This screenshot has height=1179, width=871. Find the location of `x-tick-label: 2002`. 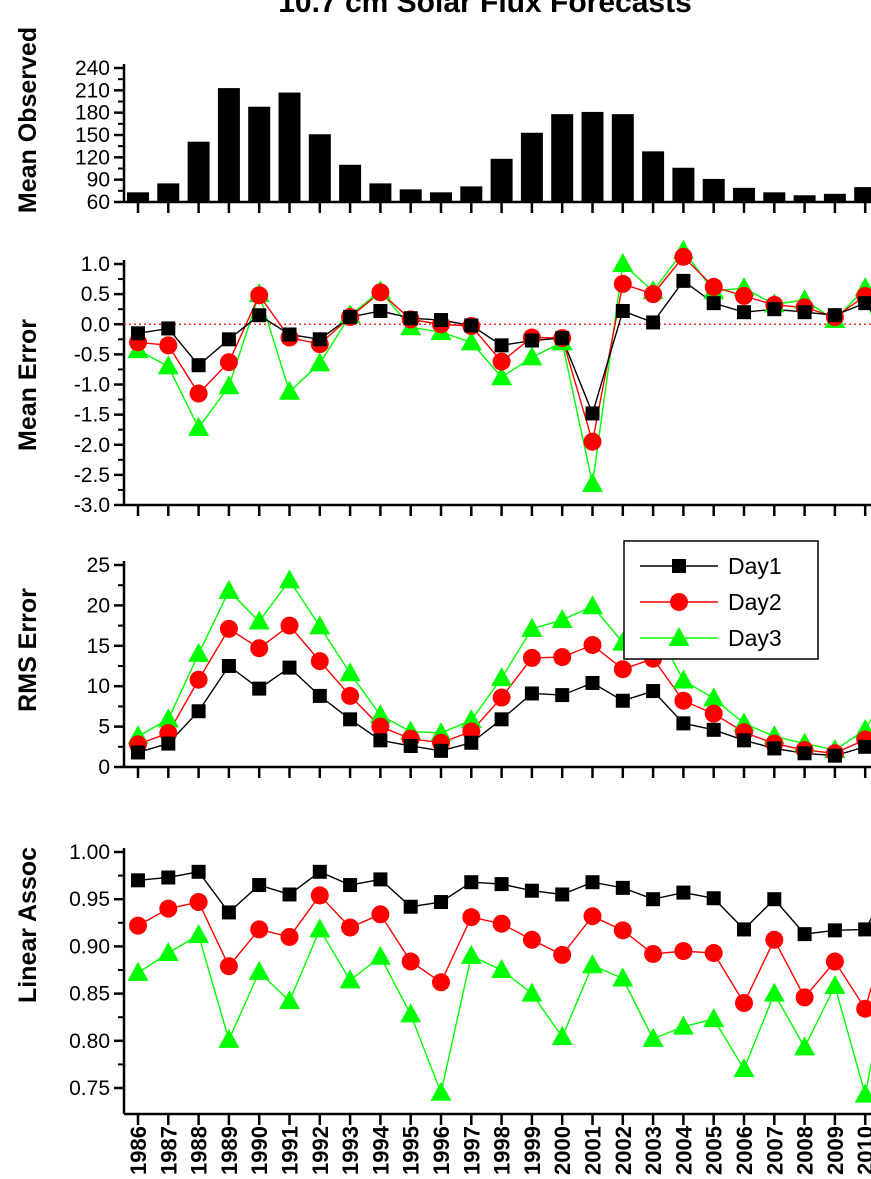

x-tick-label: 2002 is located at coordinates (623, 1150).